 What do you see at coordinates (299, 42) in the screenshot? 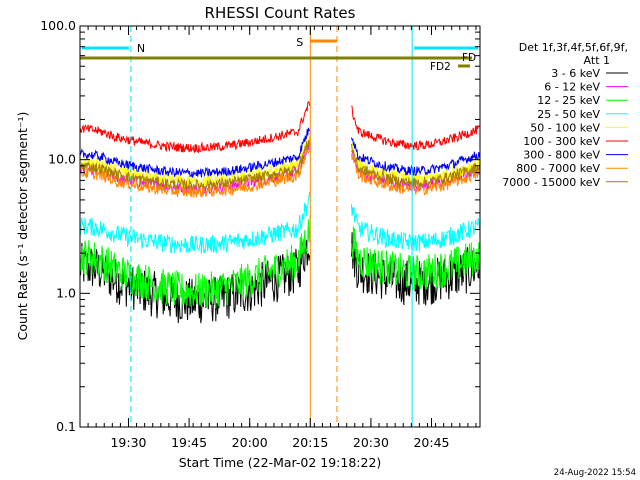
I see `saa-marker-label: S` at bounding box center [299, 42].